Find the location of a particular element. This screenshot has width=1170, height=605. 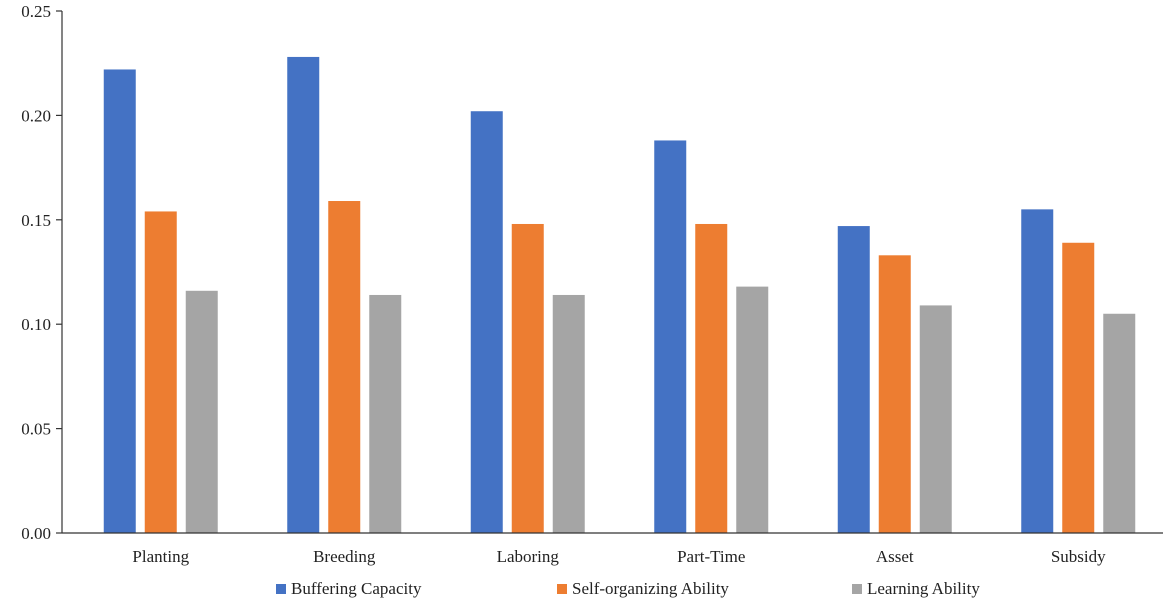

bar-part-time-learning-ability is located at coordinates (752, 409).